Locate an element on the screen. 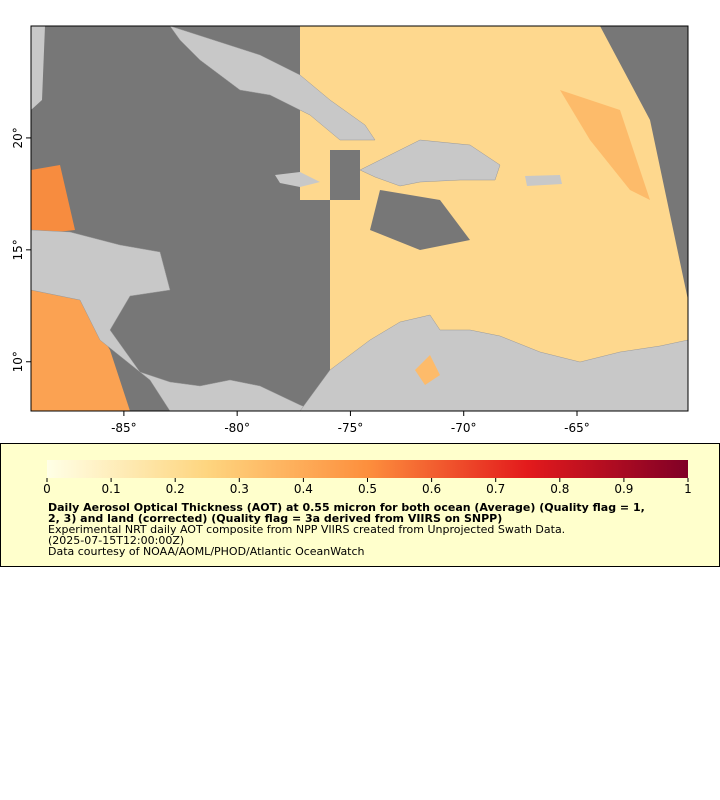  colorbar-tick-label: 0.5 is located at coordinates (367, 489).